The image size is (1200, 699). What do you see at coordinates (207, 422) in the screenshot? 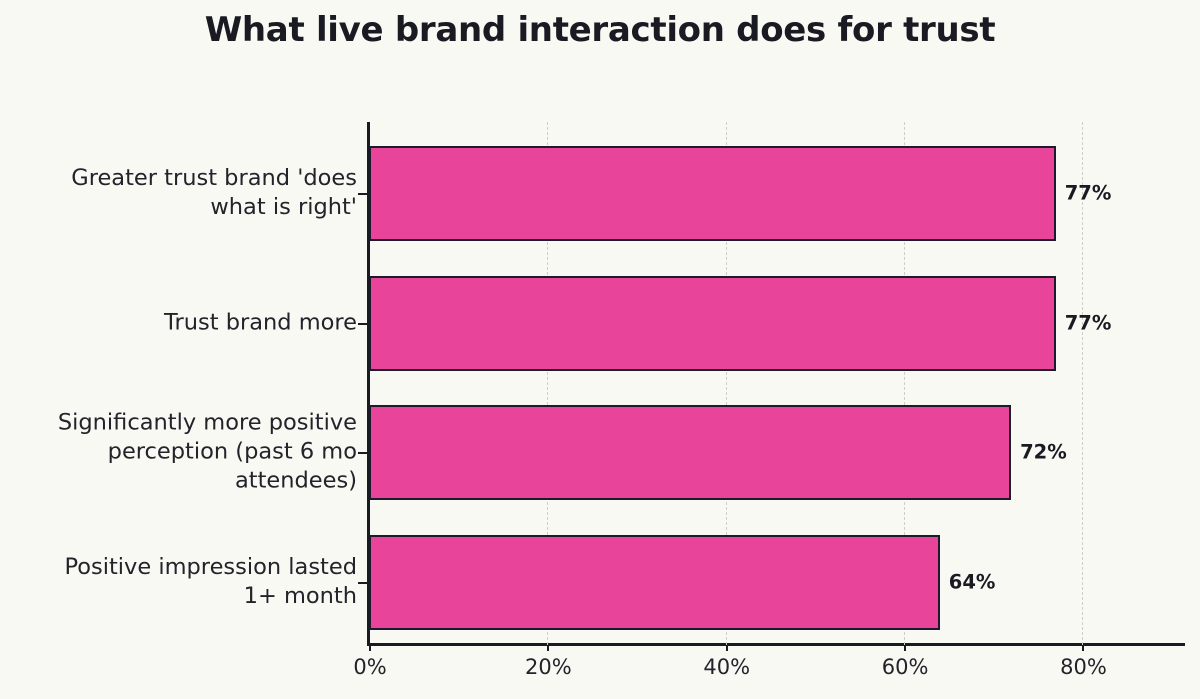
I see `y-axis-label-2-line-0: Significantly more positive` at bounding box center [207, 422].